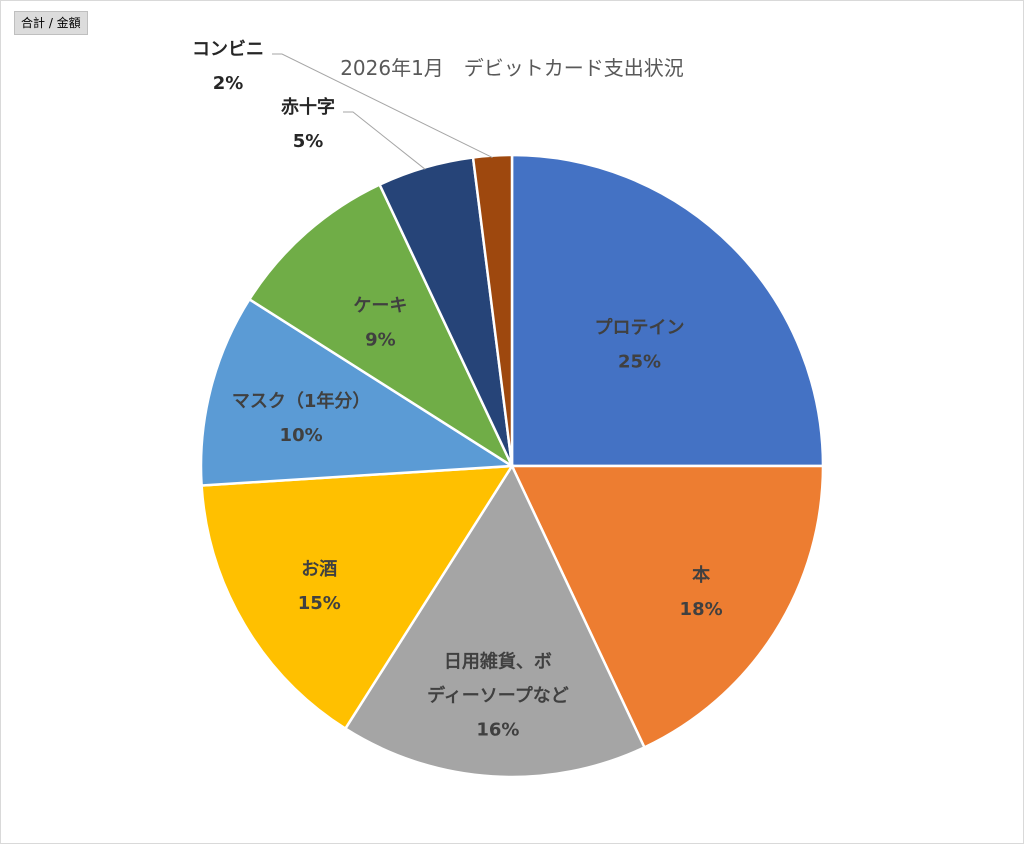 The height and width of the screenshot is (844, 1024). I want to click on slice-category-label: ケーキ, so click(380, 306).